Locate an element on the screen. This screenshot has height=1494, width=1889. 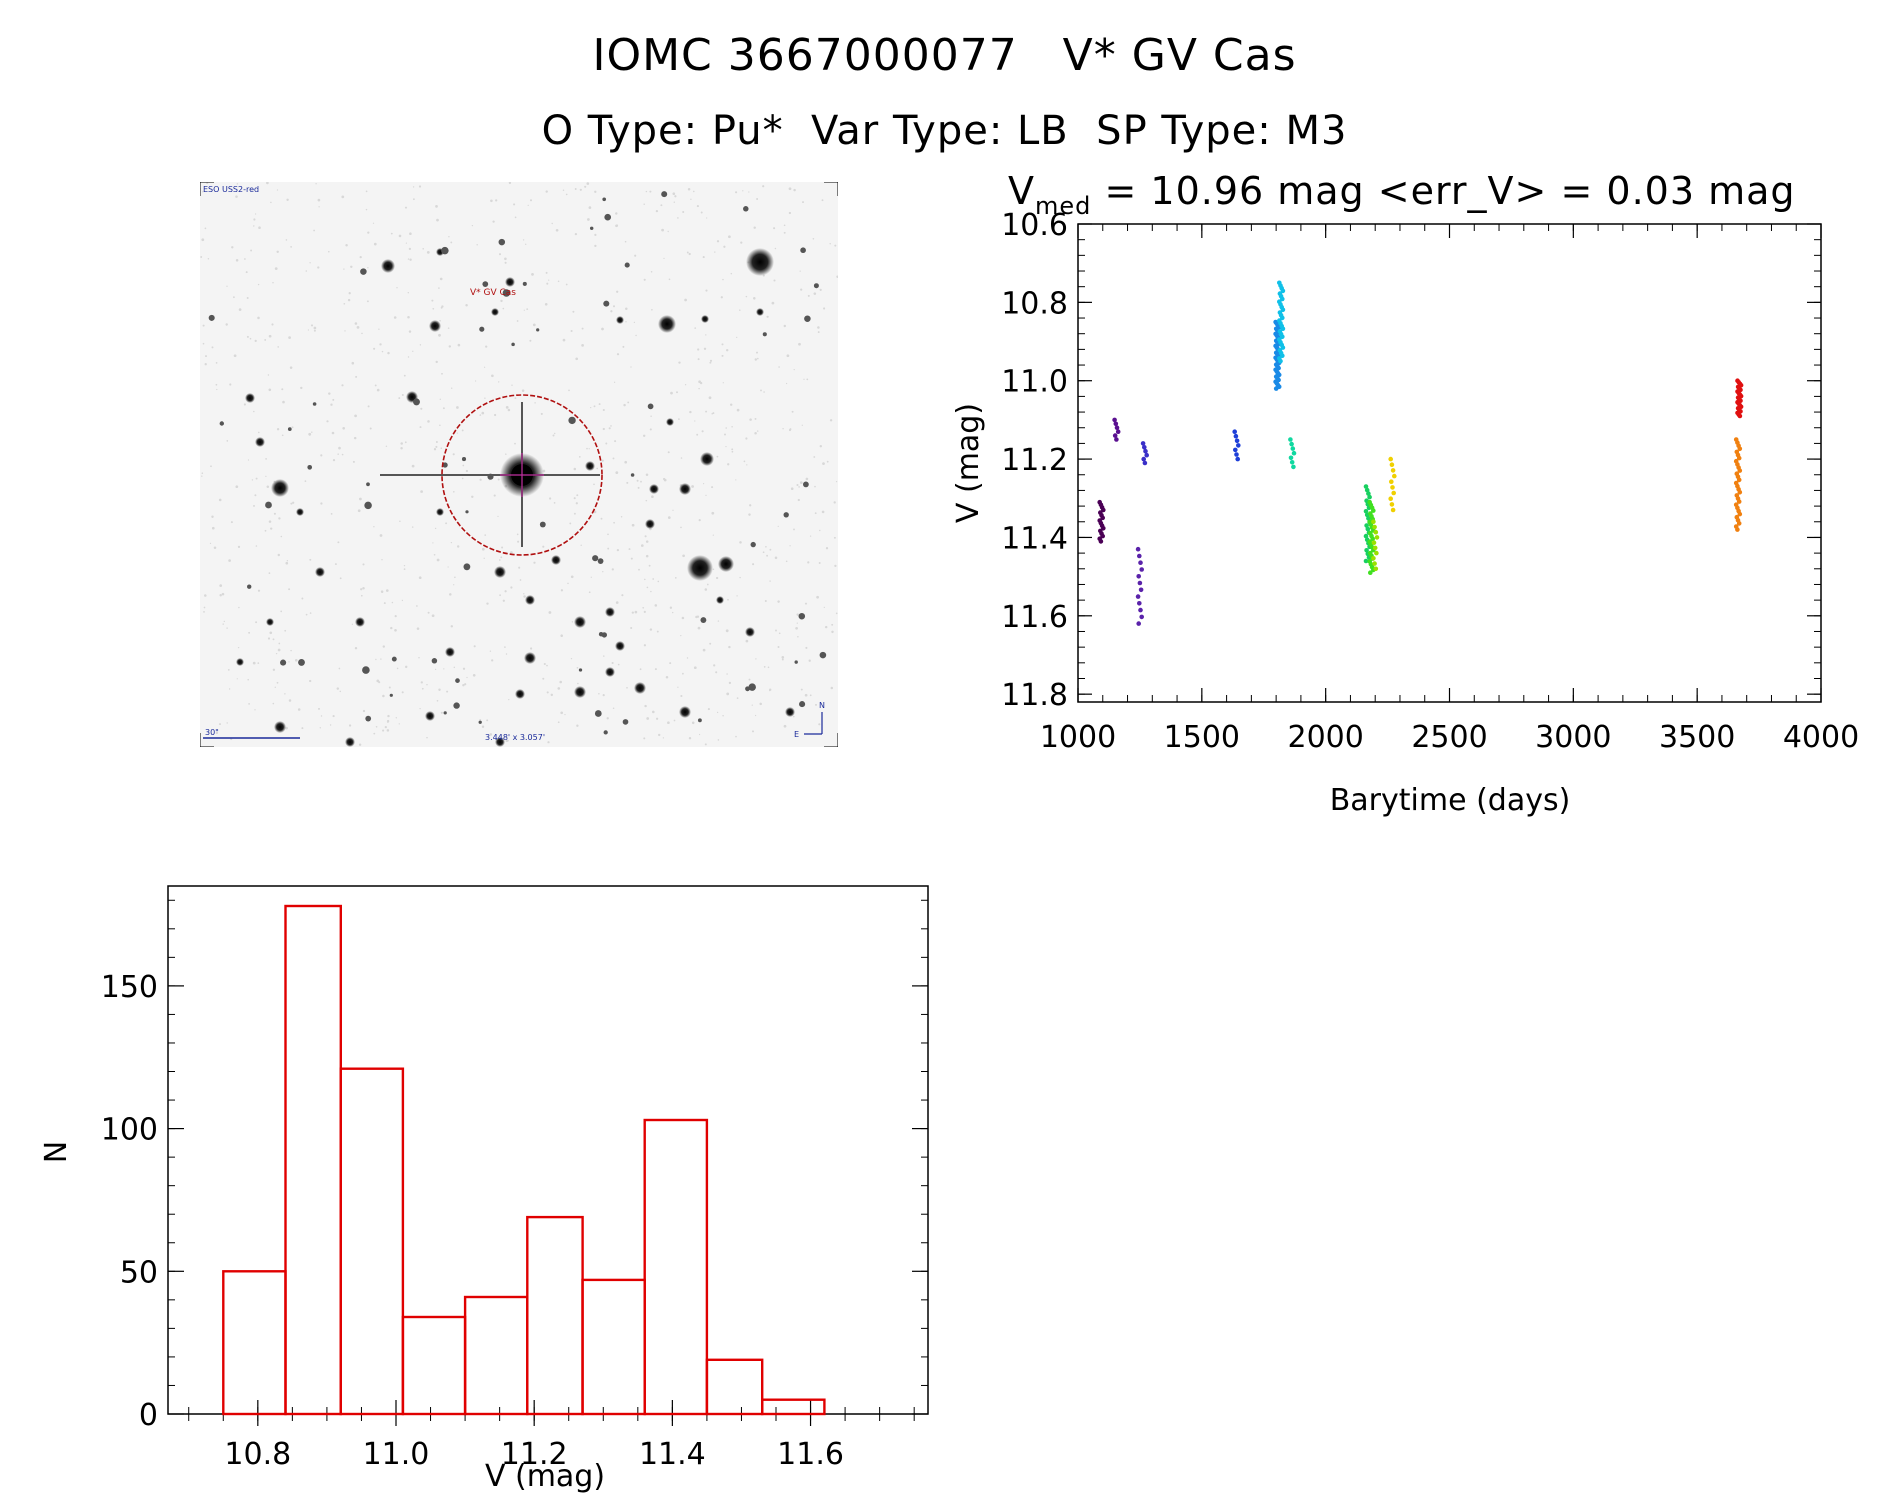
target-star is located at coordinates (490, 474).